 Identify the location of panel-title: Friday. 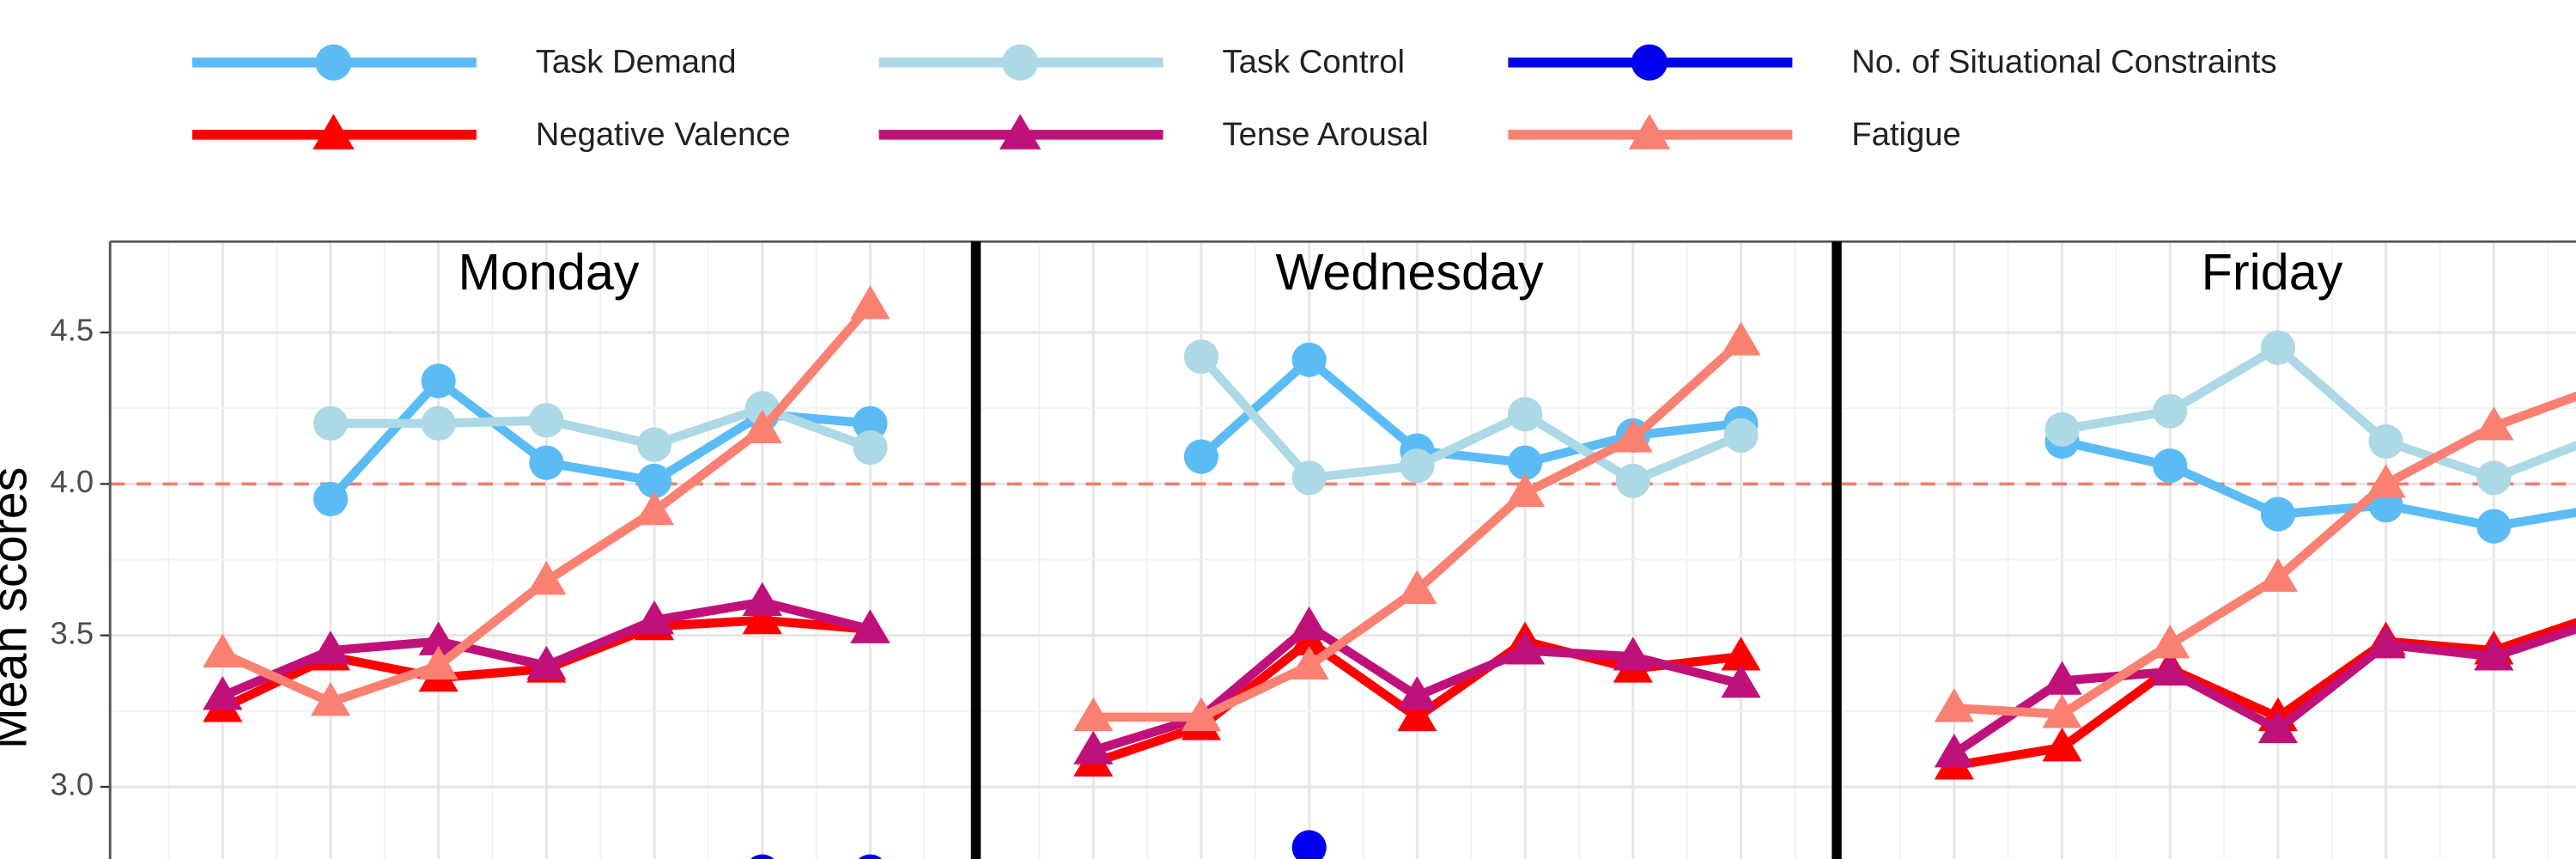
(2273, 272).